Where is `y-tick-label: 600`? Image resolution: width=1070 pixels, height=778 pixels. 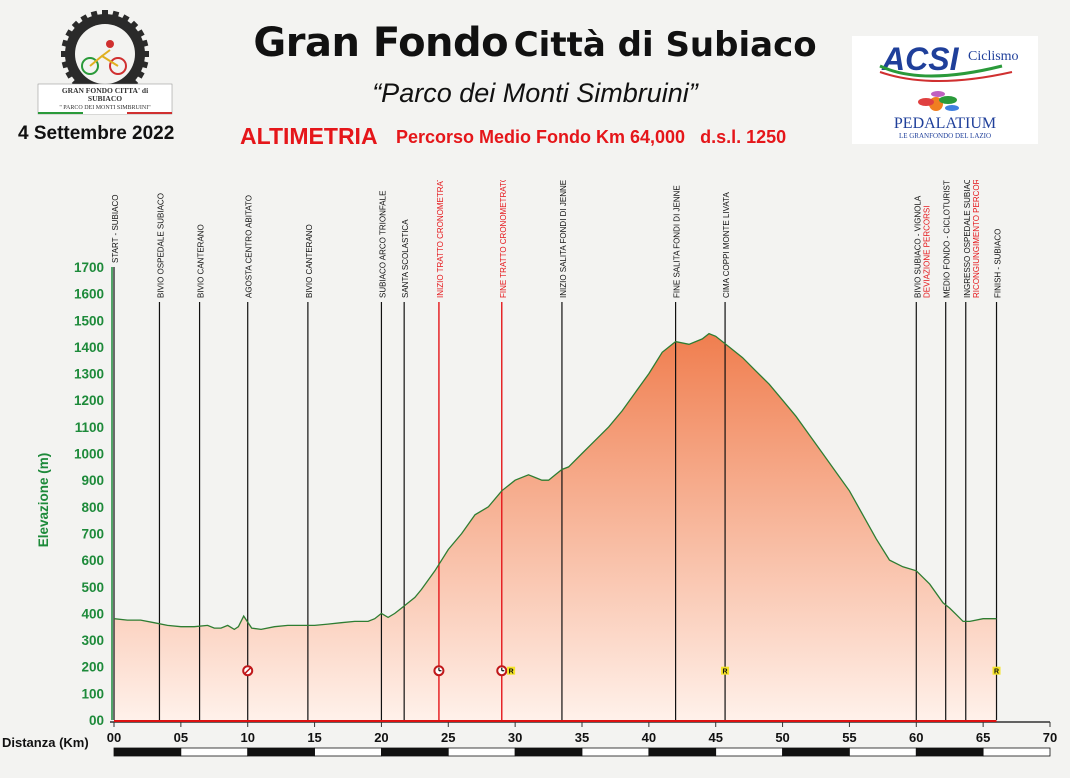 y-tick-label: 600 is located at coordinates (92, 560).